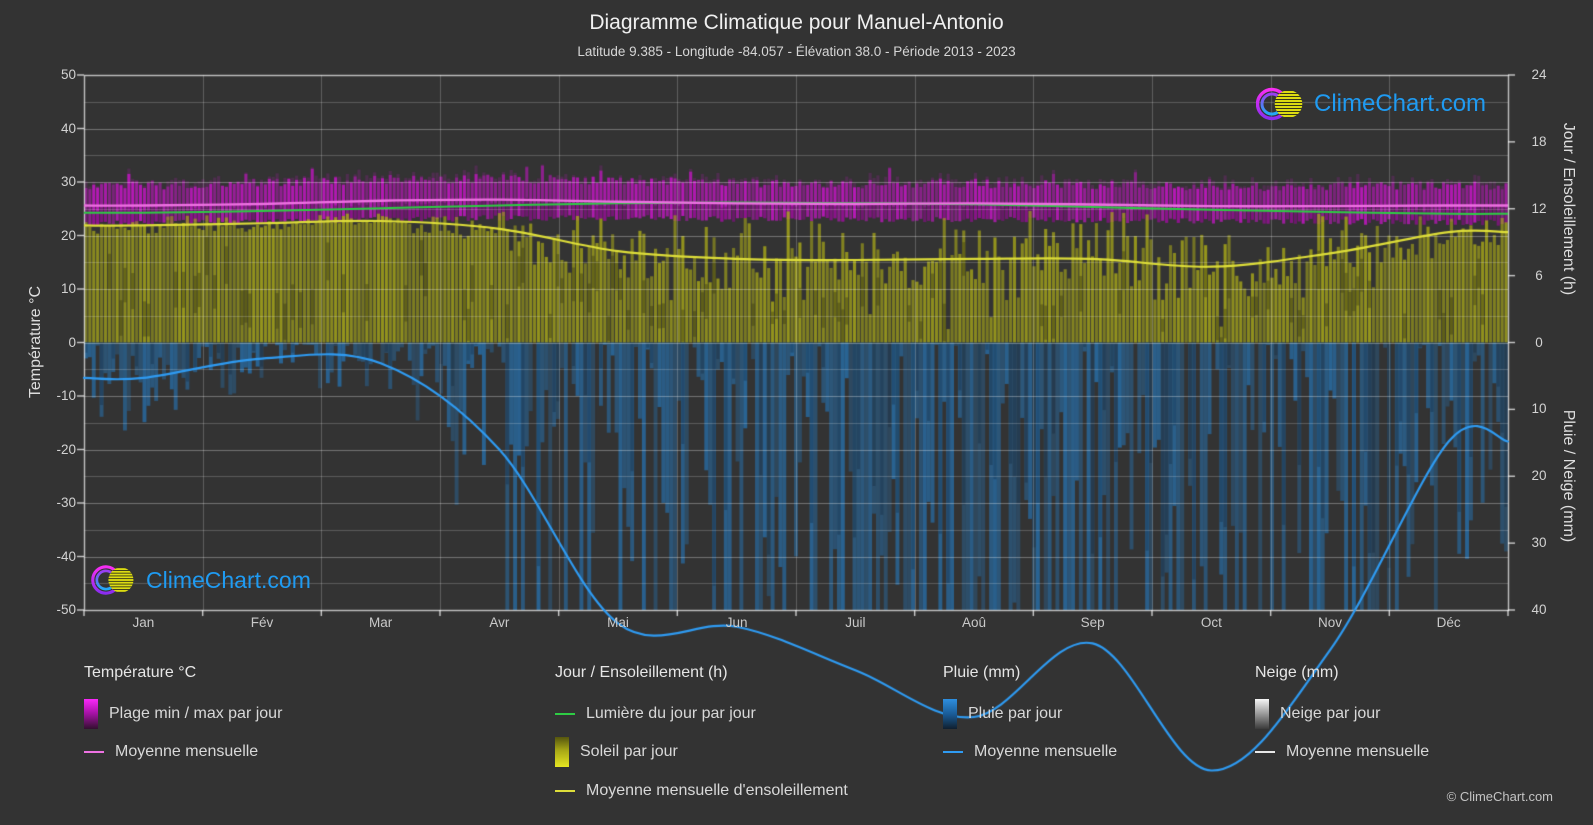 Image resolution: width=1593 pixels, height=825 pixels. Describe the element at coordinates (1499, 796) in the screenshot. I see `copyright-text: © ClimeChart.com` at that location.